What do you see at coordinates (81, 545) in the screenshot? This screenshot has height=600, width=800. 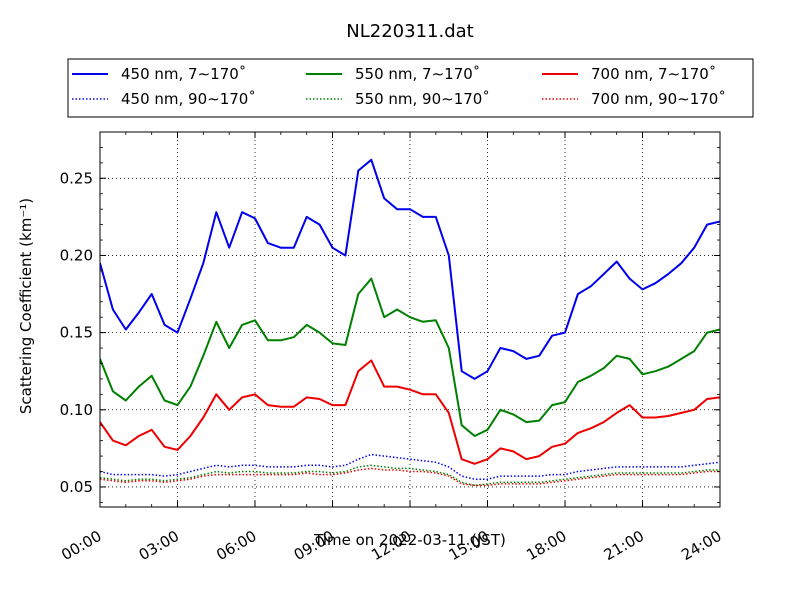 I see `x-tick-label: 00:00` at bounding box center [81, 545].